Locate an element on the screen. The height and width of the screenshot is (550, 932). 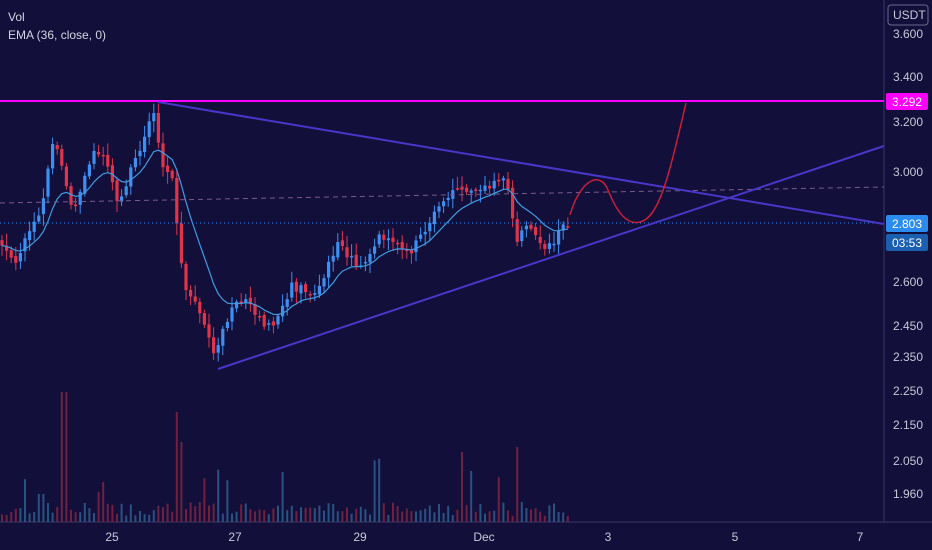
x-tick-label: 27 is located at coordinates (235, 537).